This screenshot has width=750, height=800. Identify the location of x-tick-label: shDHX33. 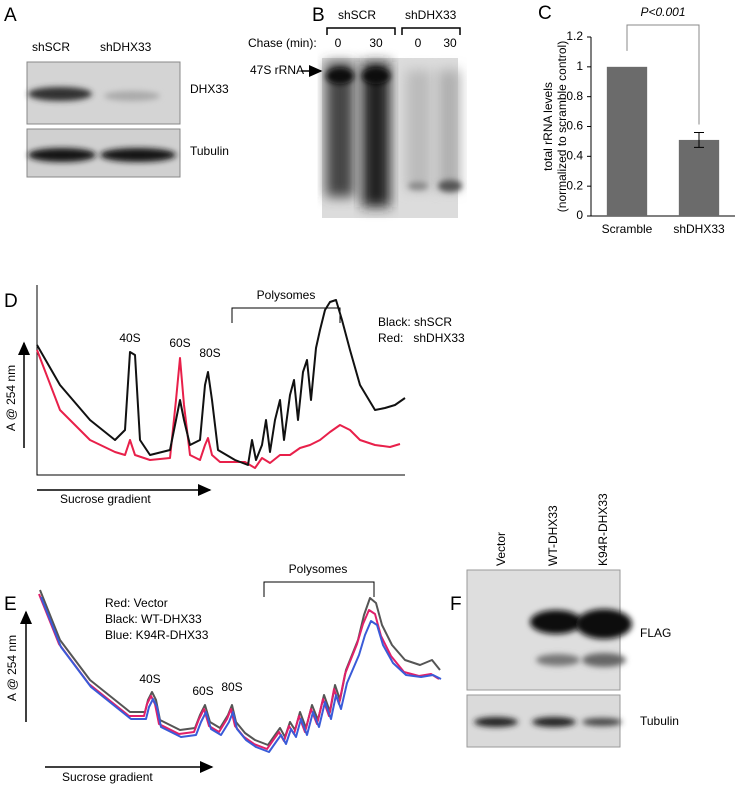
(699, 229).